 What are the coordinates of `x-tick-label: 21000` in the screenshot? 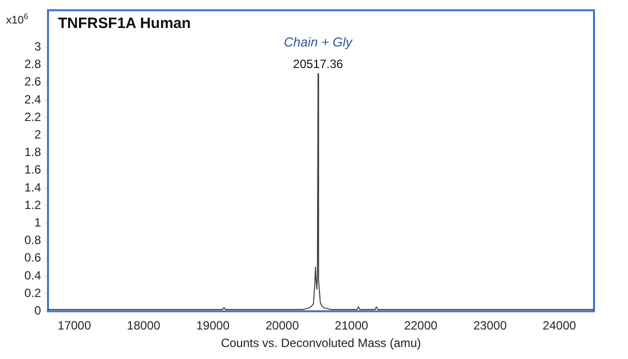 It's located at (351, 325).